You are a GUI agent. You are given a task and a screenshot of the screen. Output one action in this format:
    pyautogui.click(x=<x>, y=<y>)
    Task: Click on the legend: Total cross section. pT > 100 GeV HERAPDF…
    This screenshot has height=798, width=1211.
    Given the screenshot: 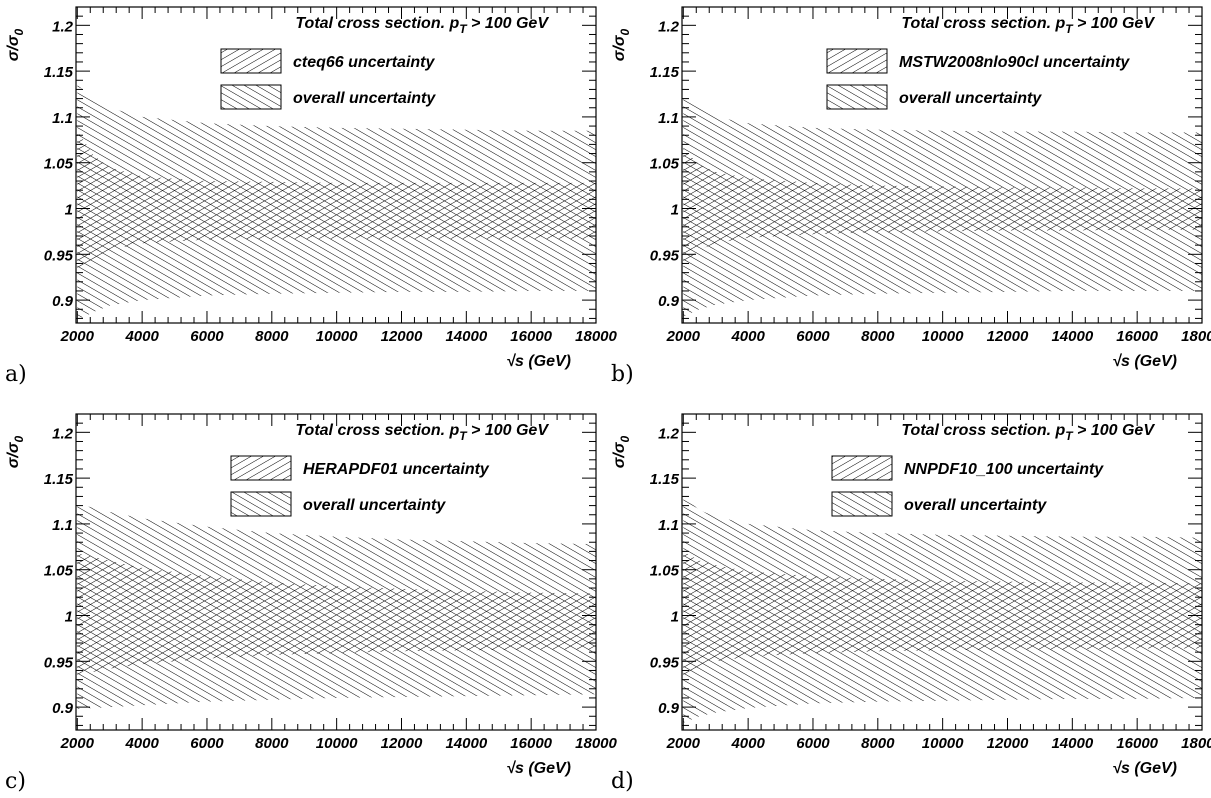 What is the action you would take?
    pyautogui.click(x=389, y=469)
    